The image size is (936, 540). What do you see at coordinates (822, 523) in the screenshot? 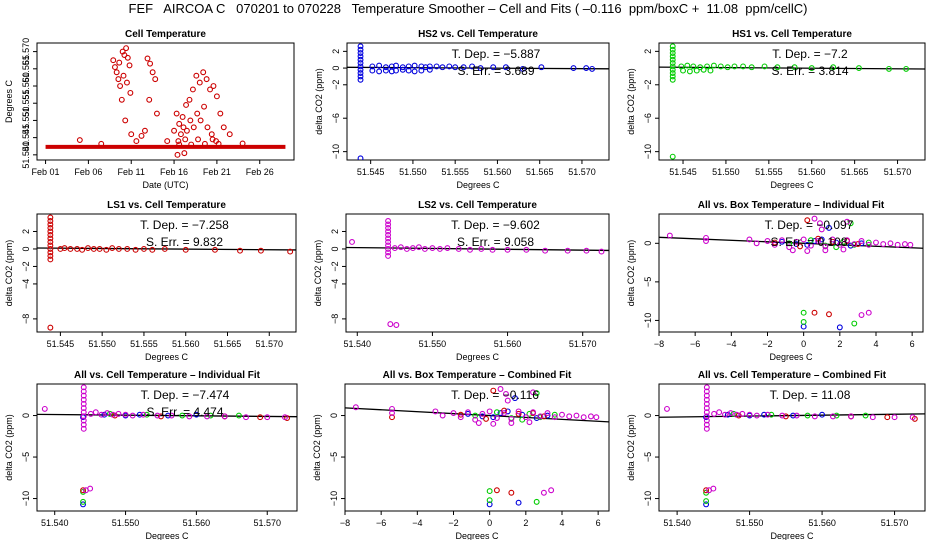
I see `x-tick-label: 51.560` at bounding box center [822, 523].